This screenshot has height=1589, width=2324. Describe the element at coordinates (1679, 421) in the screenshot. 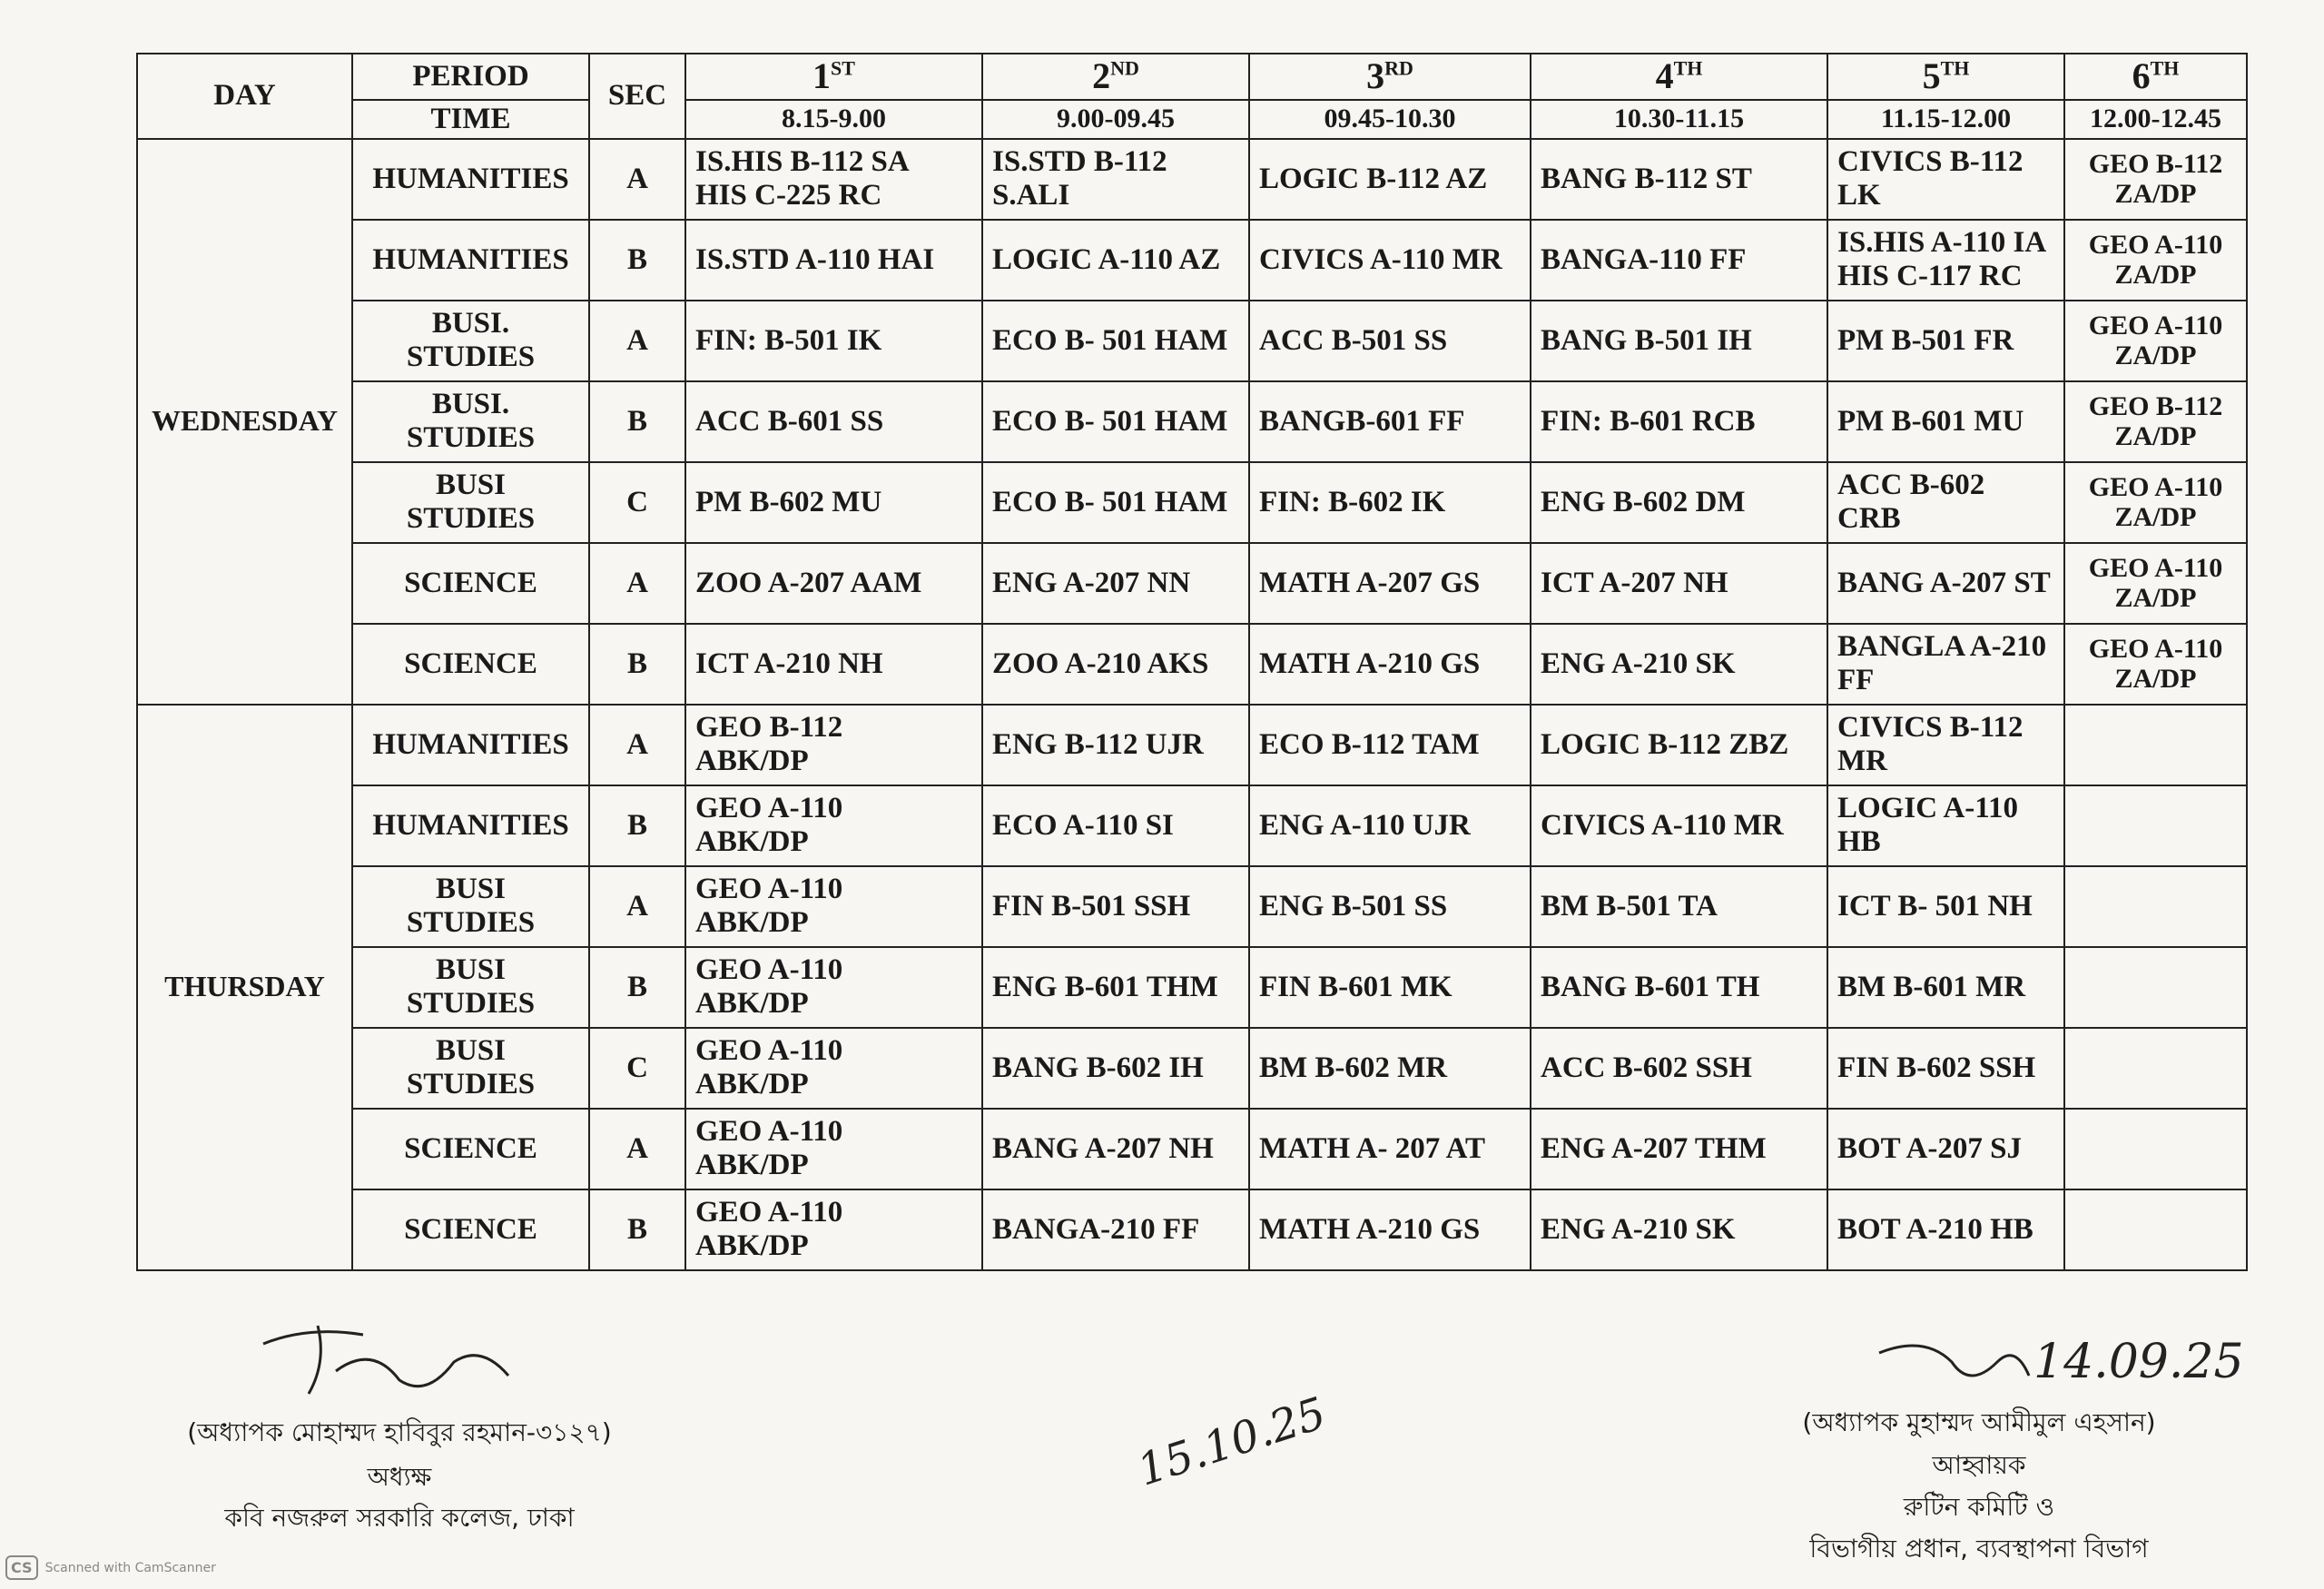

I see `class-cell: FIN: B-601 RCB` at that location.